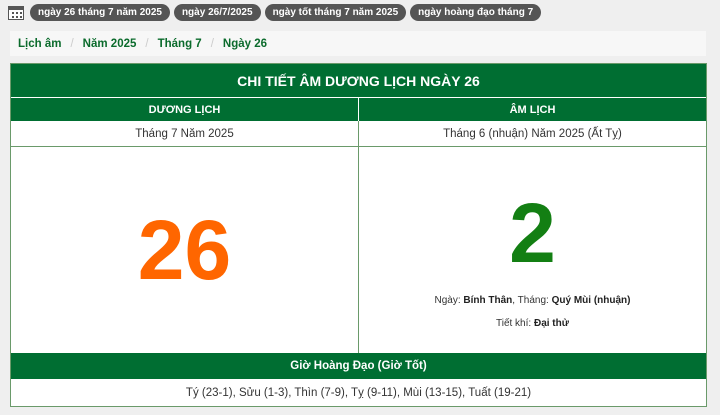 Image resolution: width=720 pixels, height=415 pixels. What do you see at coordinates (476, 12) in the screenshot?
I see `tag-link: ngày hoàng đạo tháng 7` at bounding box center [476, 12].